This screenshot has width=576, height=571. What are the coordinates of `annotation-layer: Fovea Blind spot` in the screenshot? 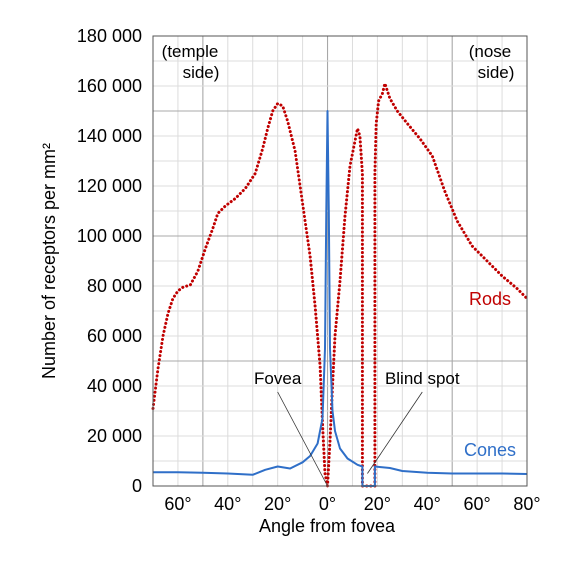 It's located at (357, 428).